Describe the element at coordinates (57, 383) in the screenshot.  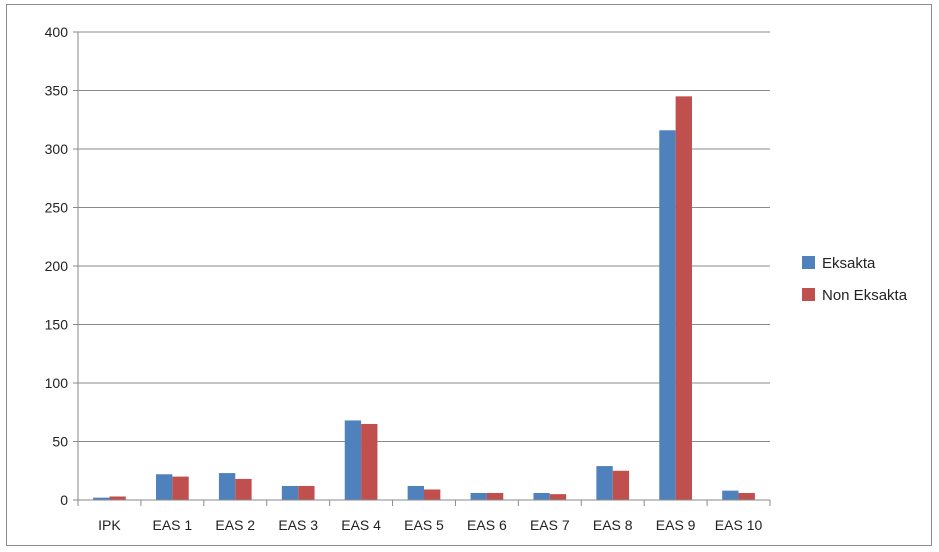
I see `y-tick-label: 100` at that location.